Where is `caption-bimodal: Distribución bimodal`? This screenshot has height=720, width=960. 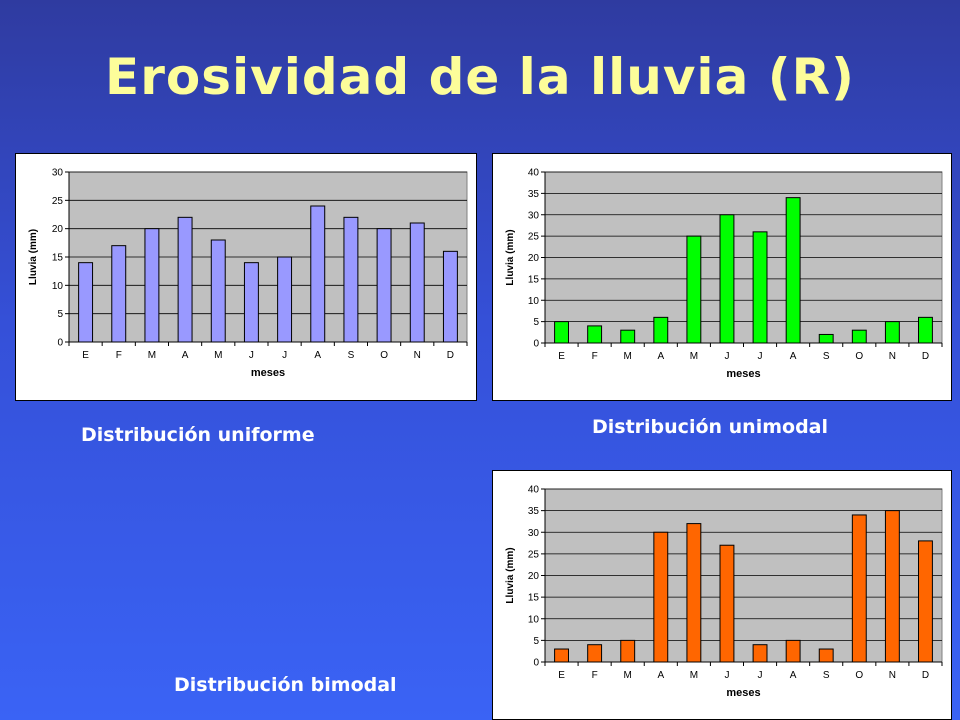 caption-bimodal: Distribución bimodal is located at coordinates (285, 685).